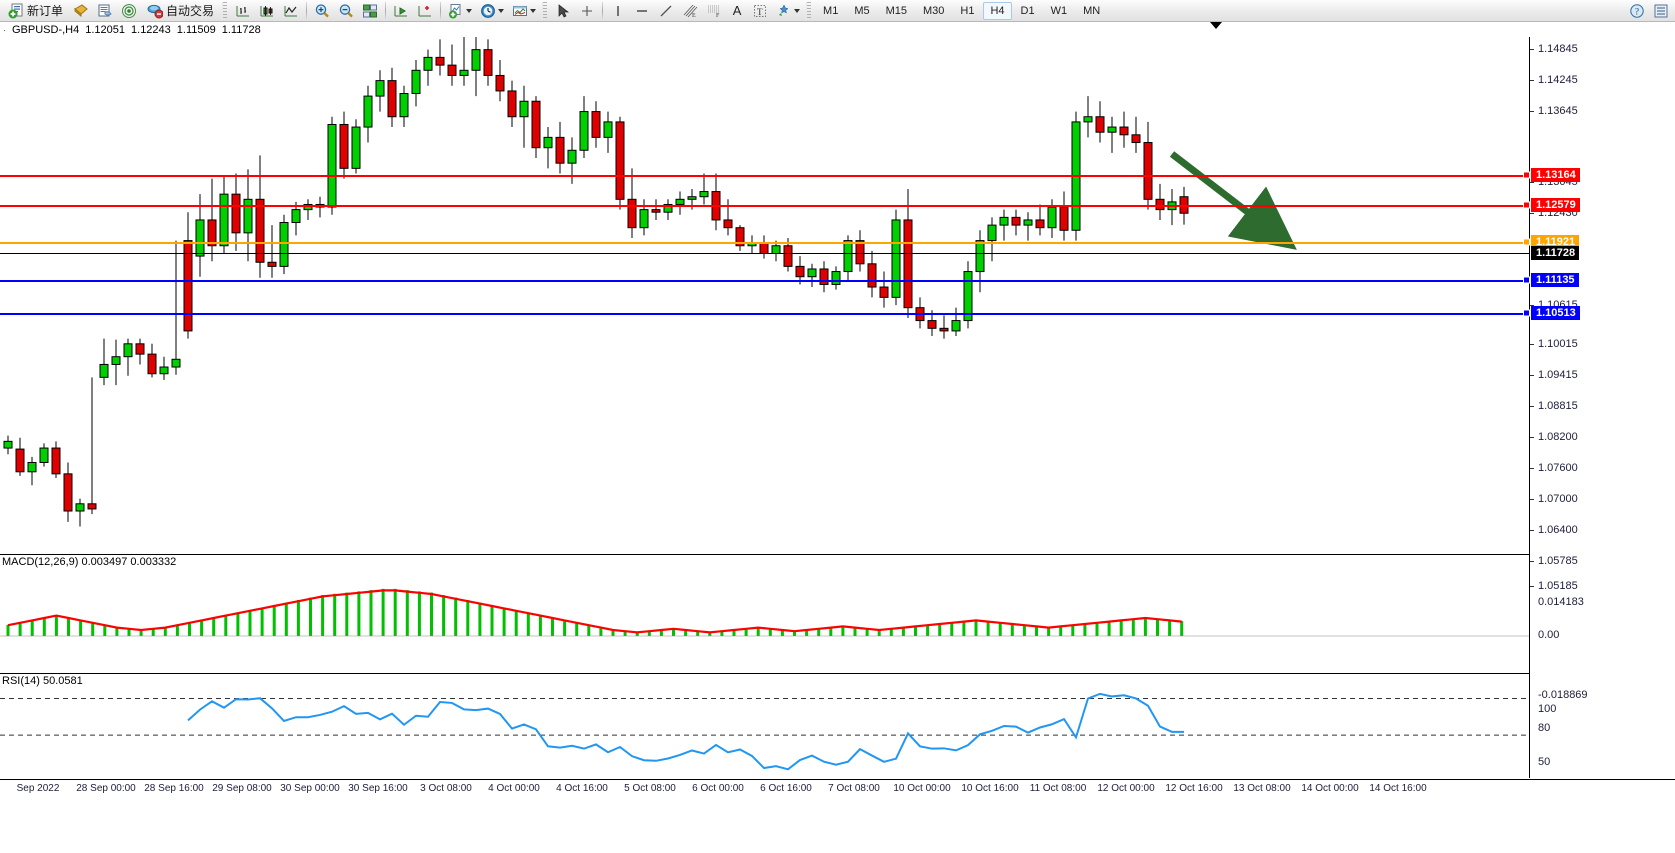 The image size is (1675, 853). Describe the element at coordinates (934, 10) in the screenshot. I see `timeframe-m30: M30` at that location.